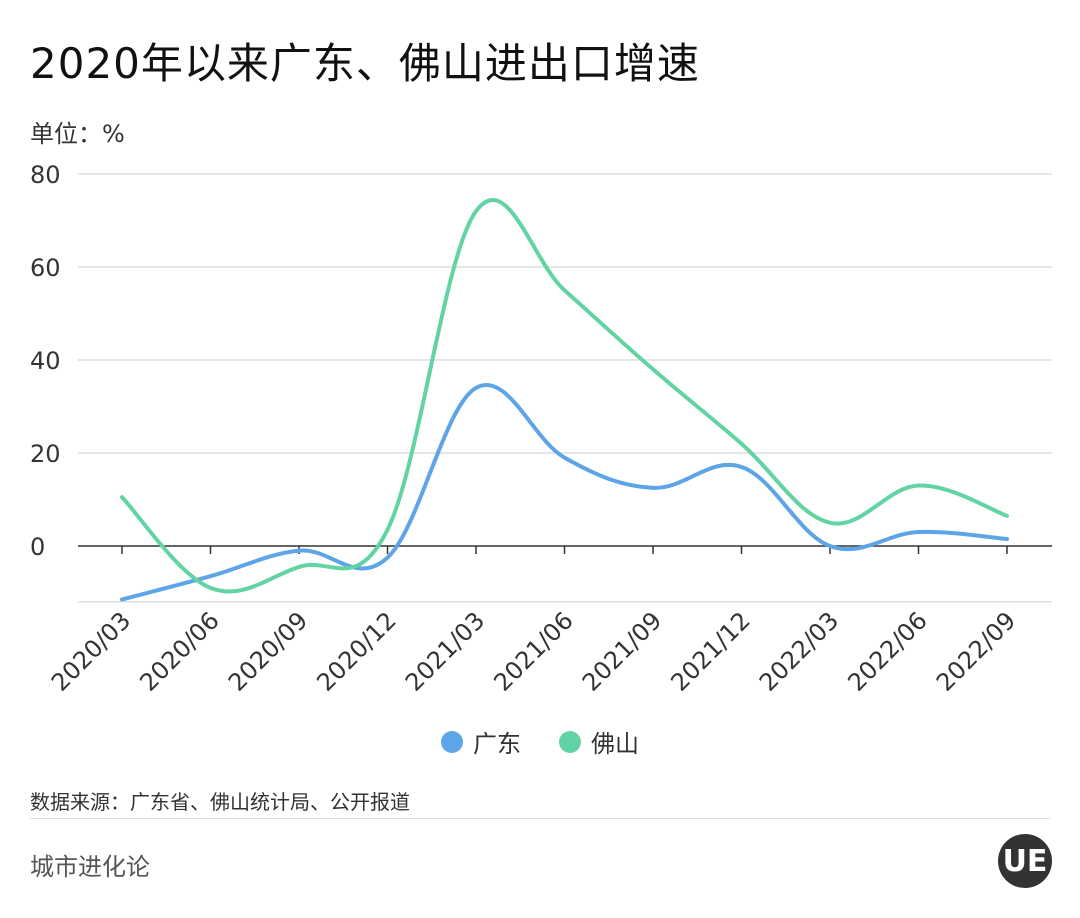  What do you see at coordinates (445, 651) in the screenshot?
I see `x-tick-label-2021/03: 2021/03` at bounding box center [445, 651].